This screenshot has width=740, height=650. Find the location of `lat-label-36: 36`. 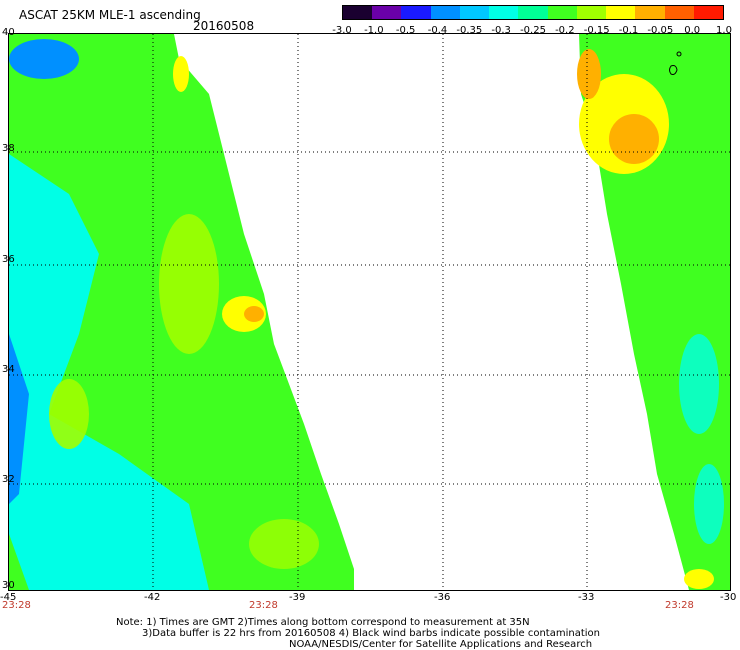

lat-label-36: 36 is located at coordinates (8, 259).